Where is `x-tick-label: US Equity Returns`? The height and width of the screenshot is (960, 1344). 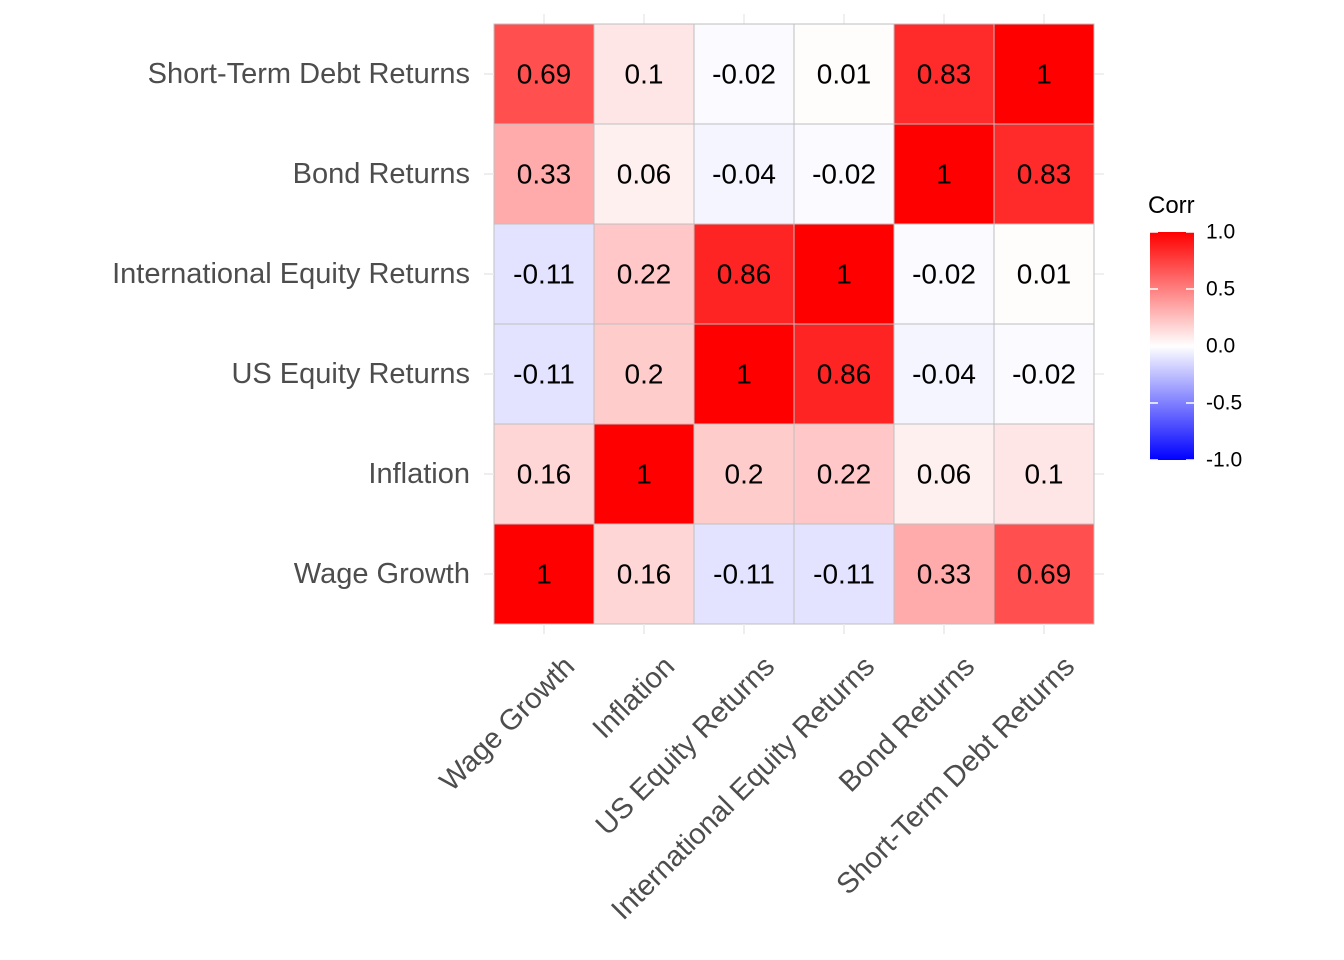 x-tick-label: US Equity Returns is located at coordinates (685, 745).